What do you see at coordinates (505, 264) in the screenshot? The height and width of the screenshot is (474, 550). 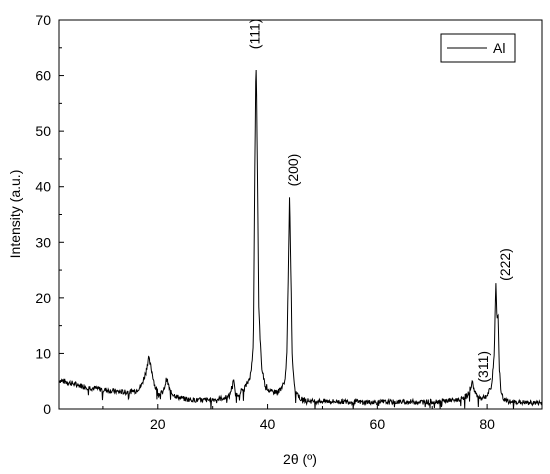 I see `peak-annotation: (222)` at bounding box center [505, 264].